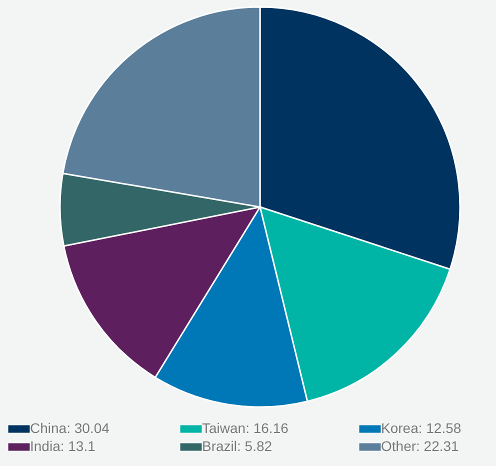 Image resolution: width=496 pixels, height=466 pixels. I want to click on legend-label: Other: 22.31, so click(420, 446).